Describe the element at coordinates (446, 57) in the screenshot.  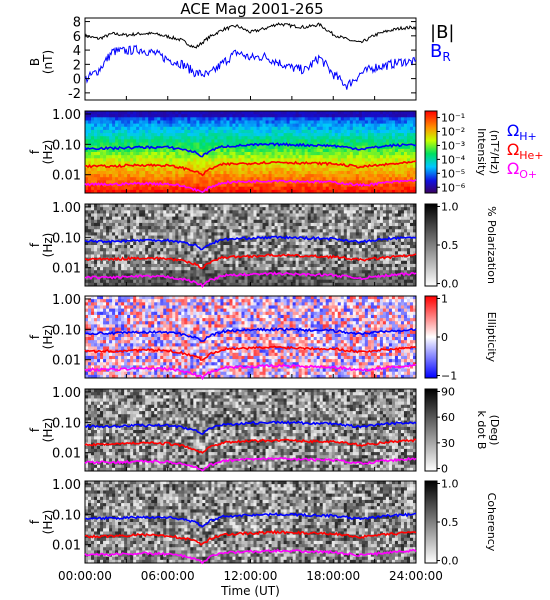
I see `legend-b-r-sub: R` at that location.